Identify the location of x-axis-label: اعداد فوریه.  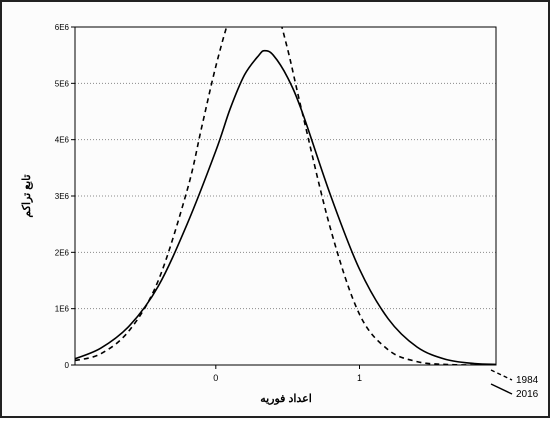
(286, 399).